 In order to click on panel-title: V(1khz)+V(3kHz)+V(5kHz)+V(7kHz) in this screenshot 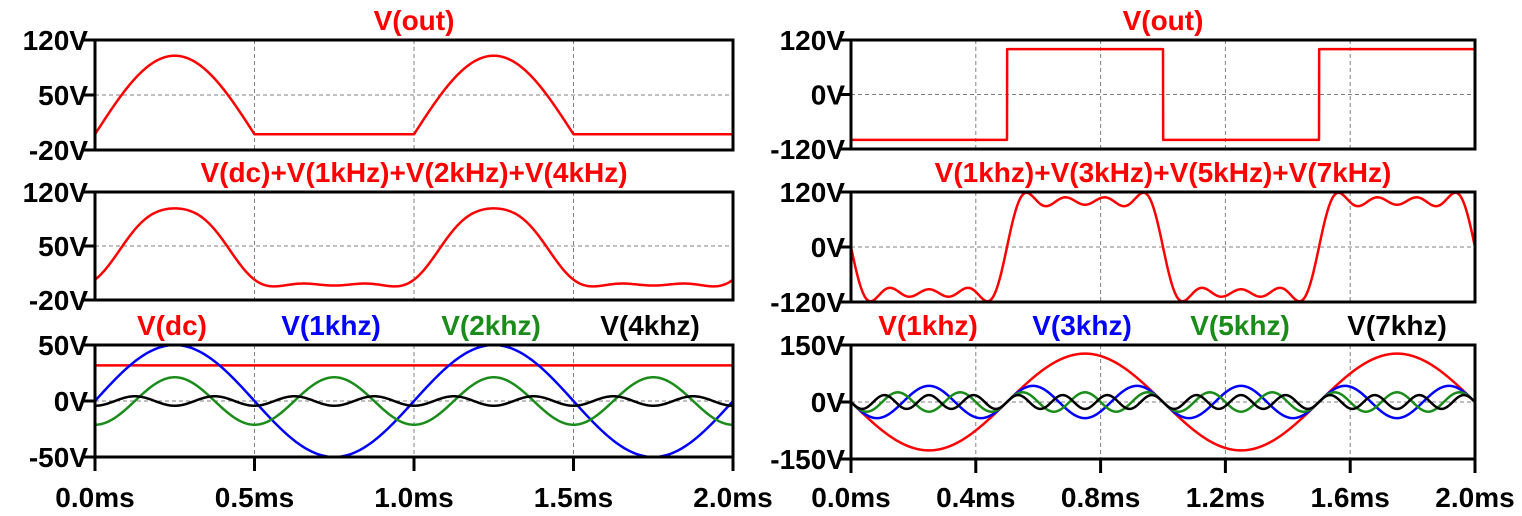, I will do `click(1163, 172)`.